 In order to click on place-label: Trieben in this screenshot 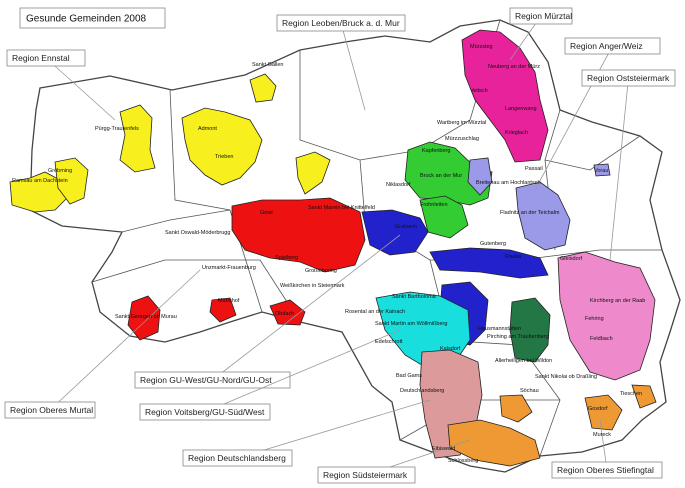, I will do `click(224, 157)`.